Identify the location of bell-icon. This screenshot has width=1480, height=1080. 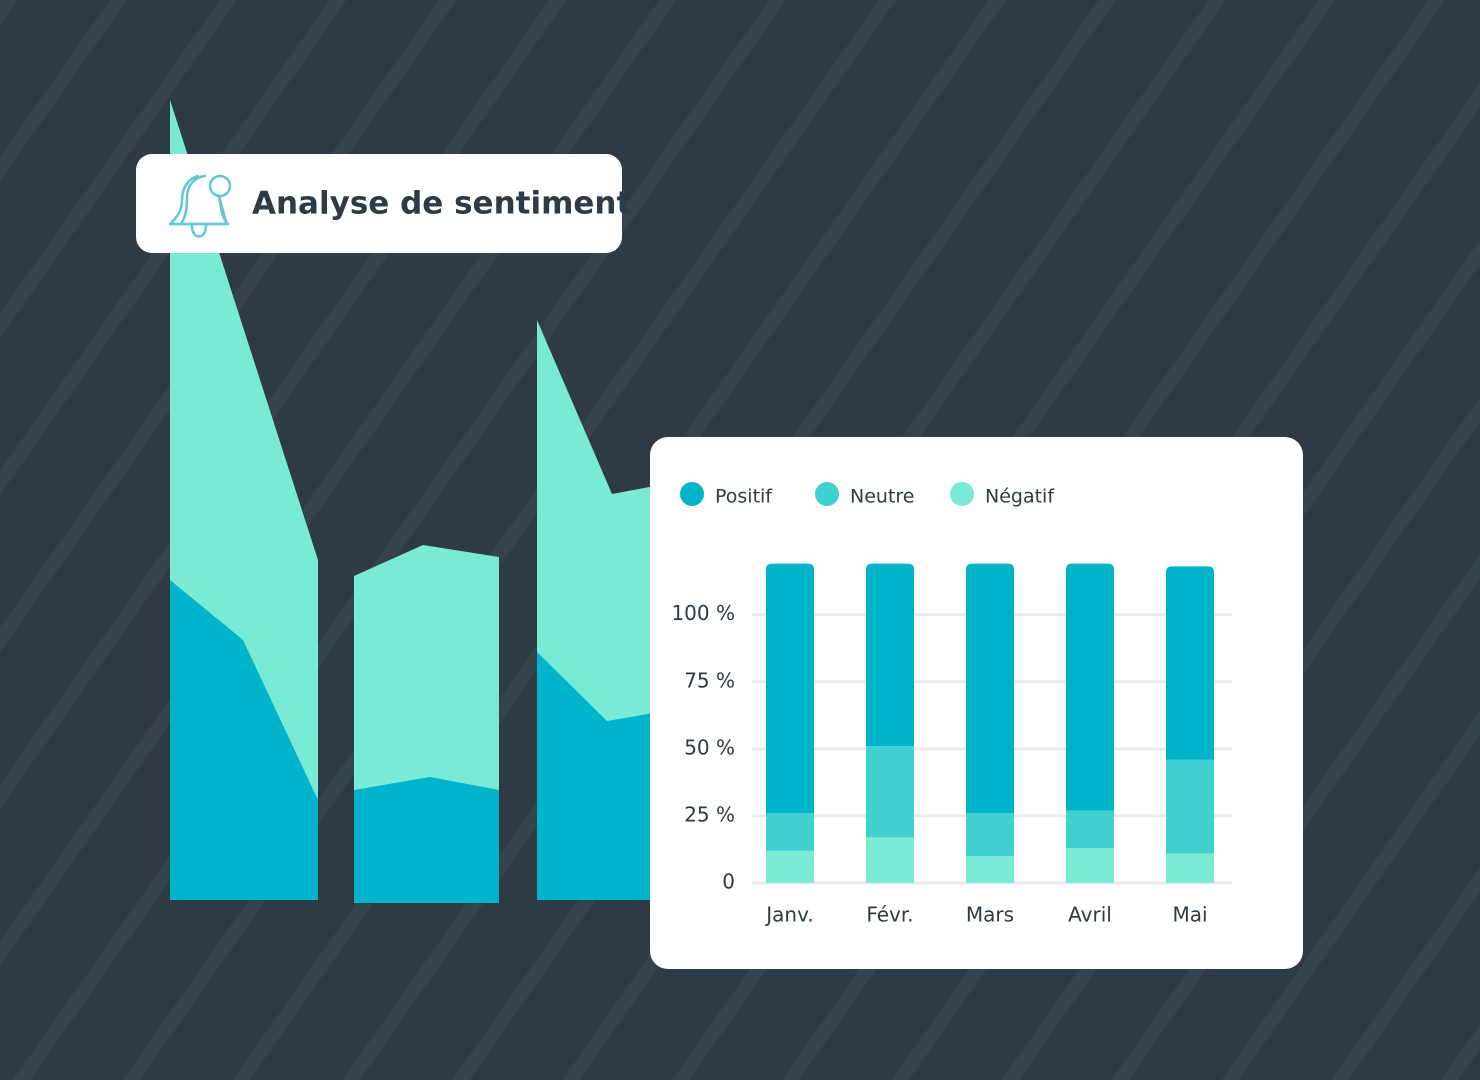
(200, 206).